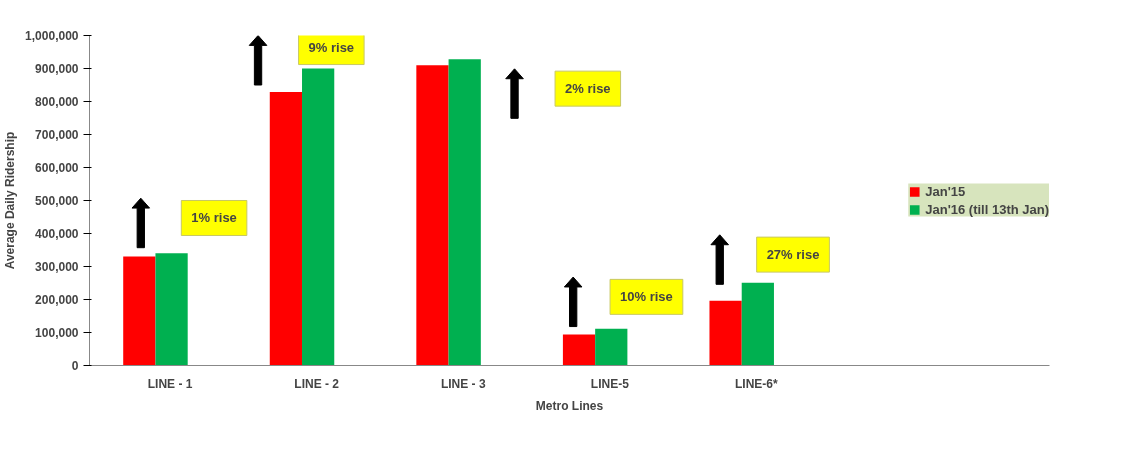  Describe the element at coordinates (170, 383) in the screenshot. I see `x-tick-label: LINE - 1` at that location.